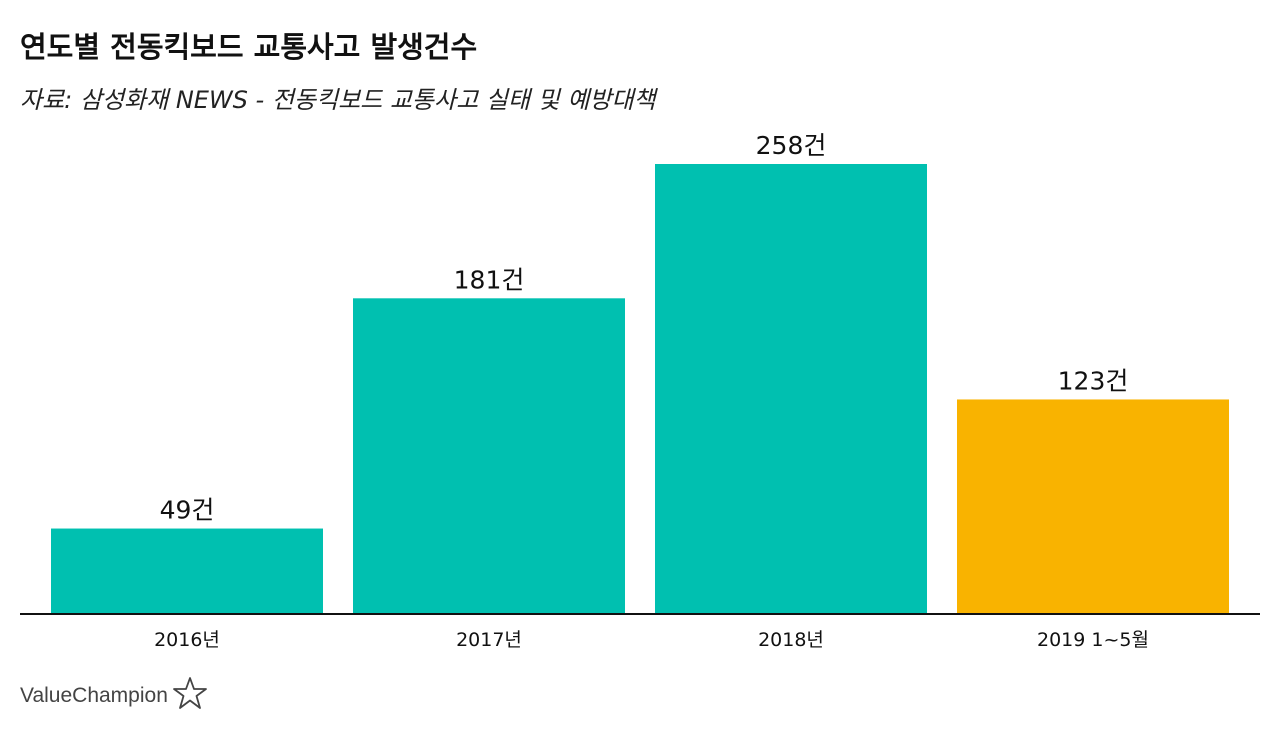 The height and width of the screenshot is (731, 1280). I want to click on x-tick-label-2: 2018년, so click(791, 640).